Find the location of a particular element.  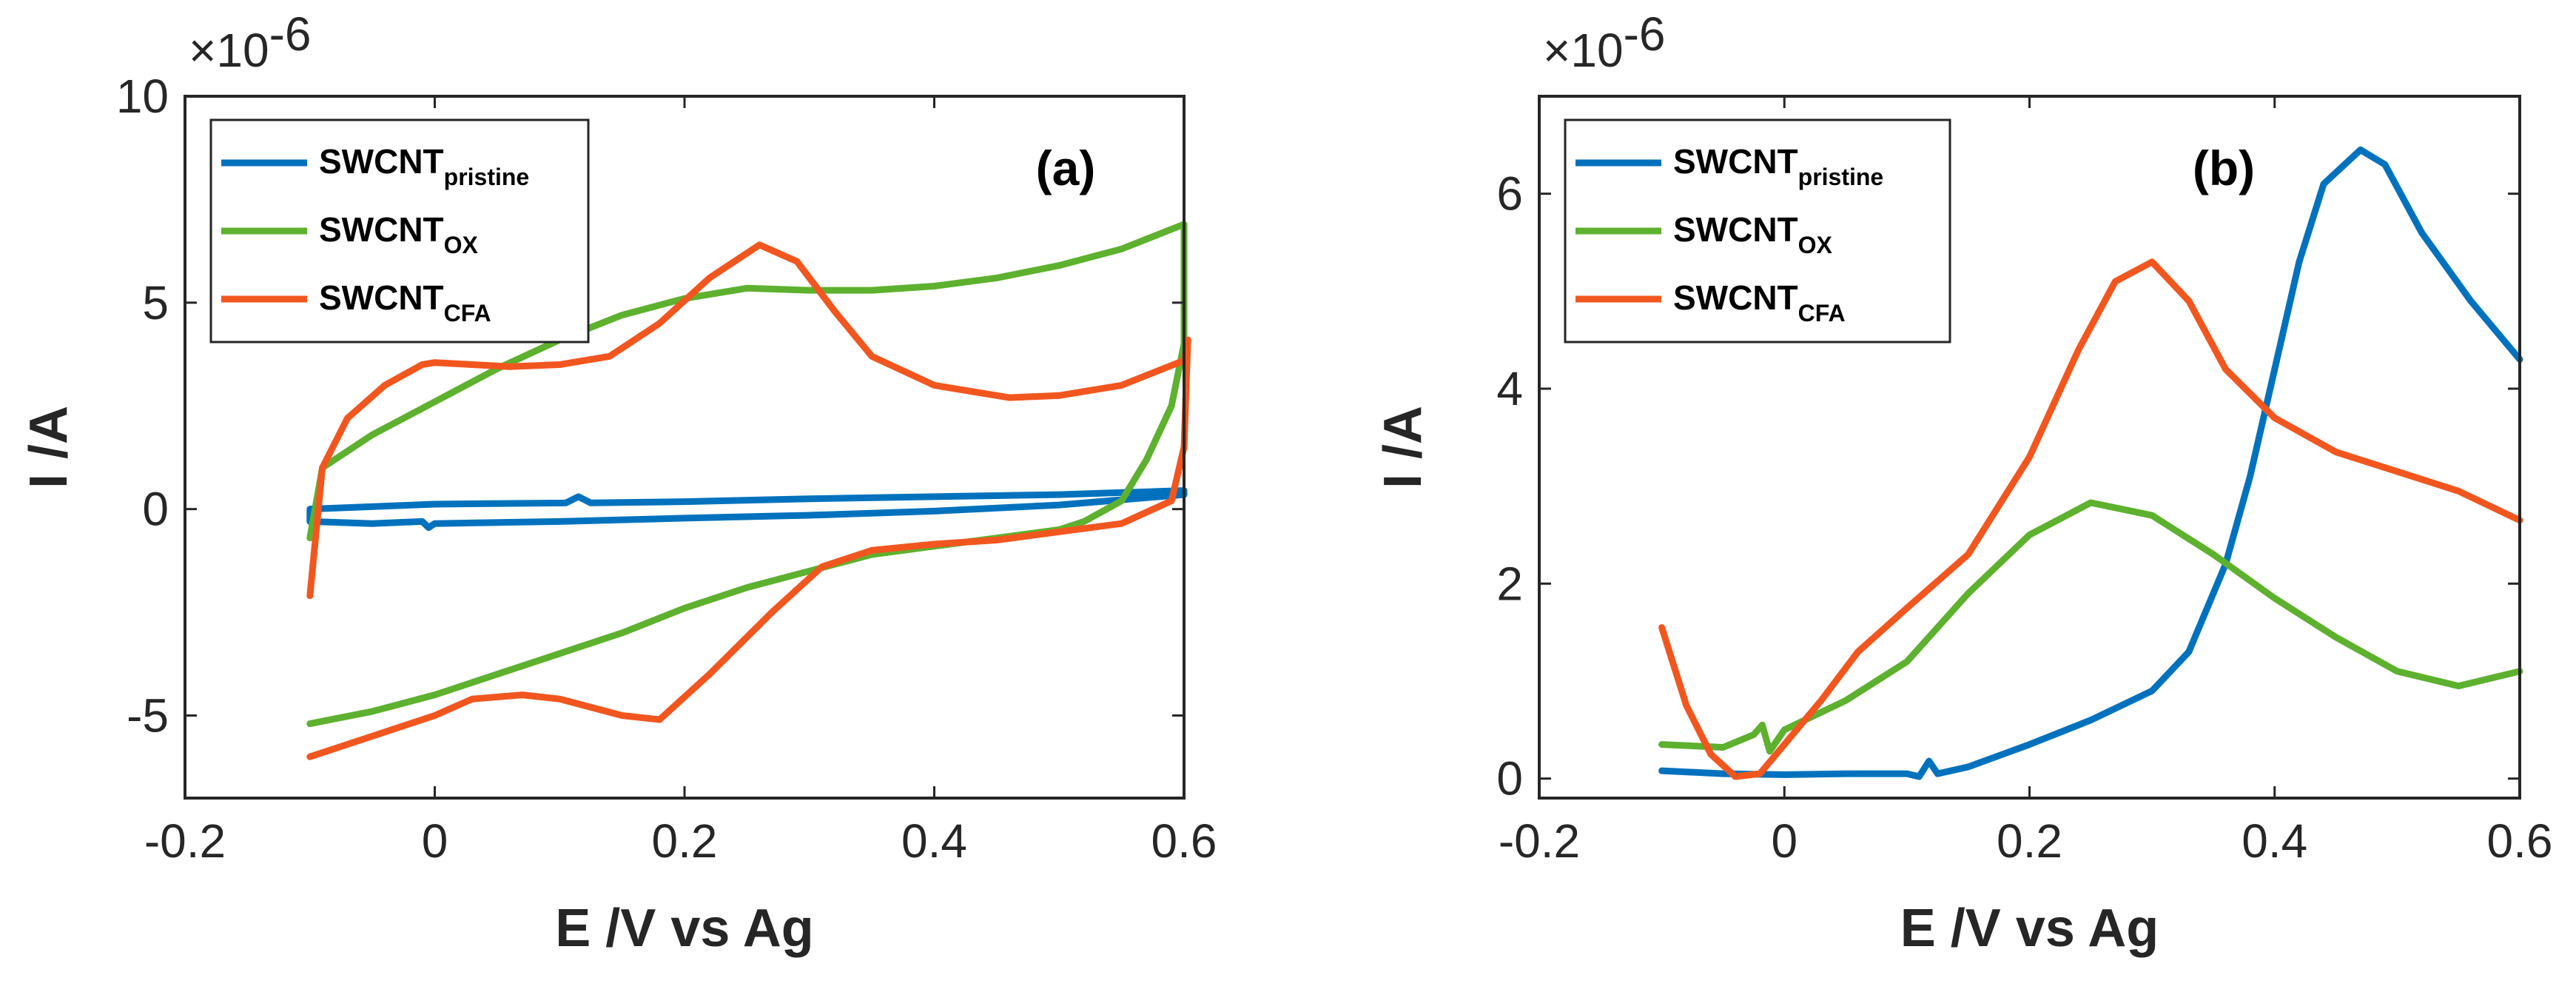

series-line-pristine is located at coordinates (747, 509).